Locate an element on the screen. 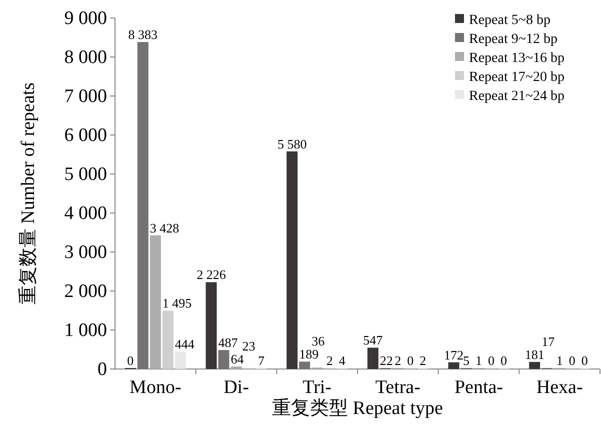  data-label: 36 is located at coordinates (319, 341).